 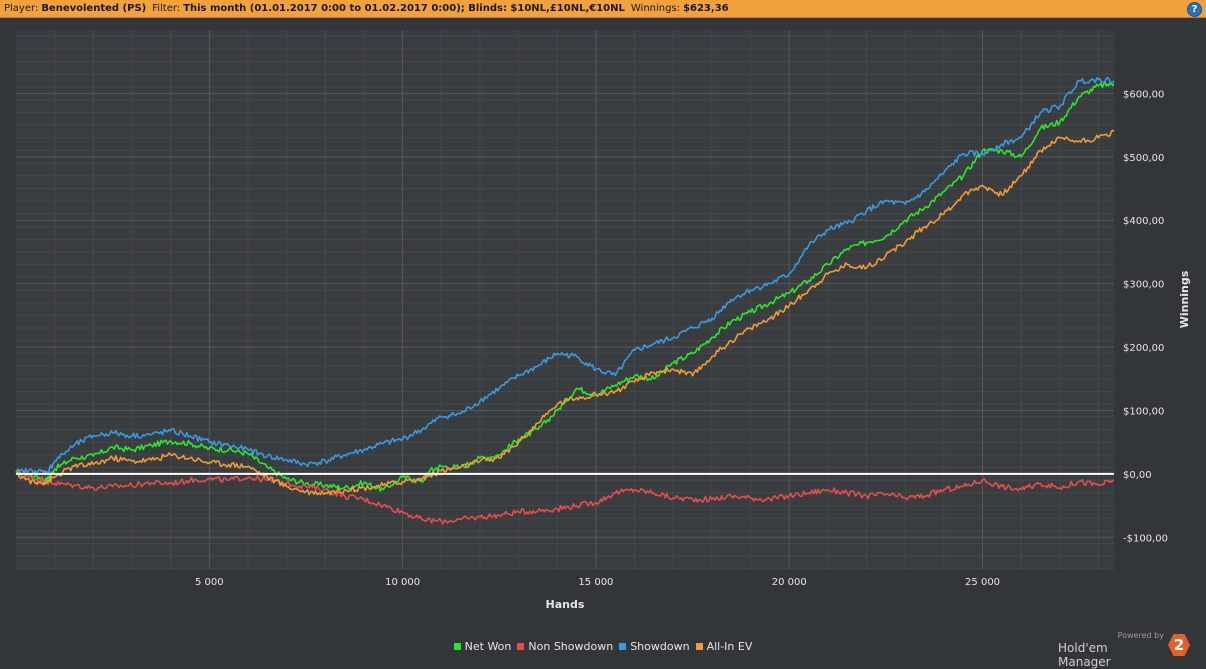 I want to click on legend-item: All-In EV, so click(x=724, y=646).